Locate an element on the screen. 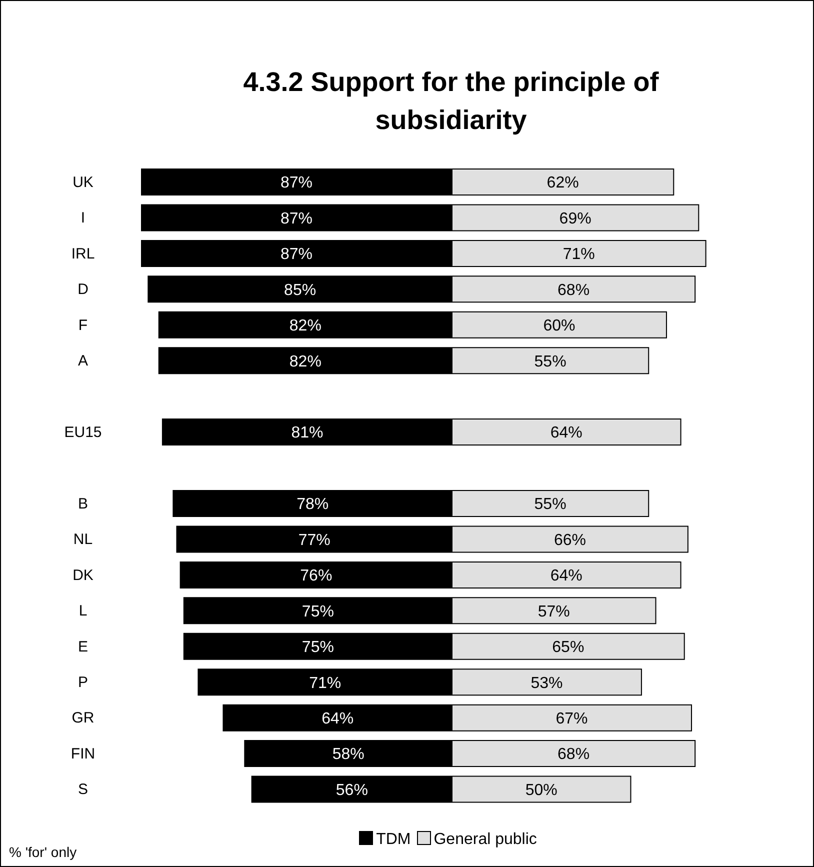  y-tick-label: EU15 is located at coordinates (83, 432).